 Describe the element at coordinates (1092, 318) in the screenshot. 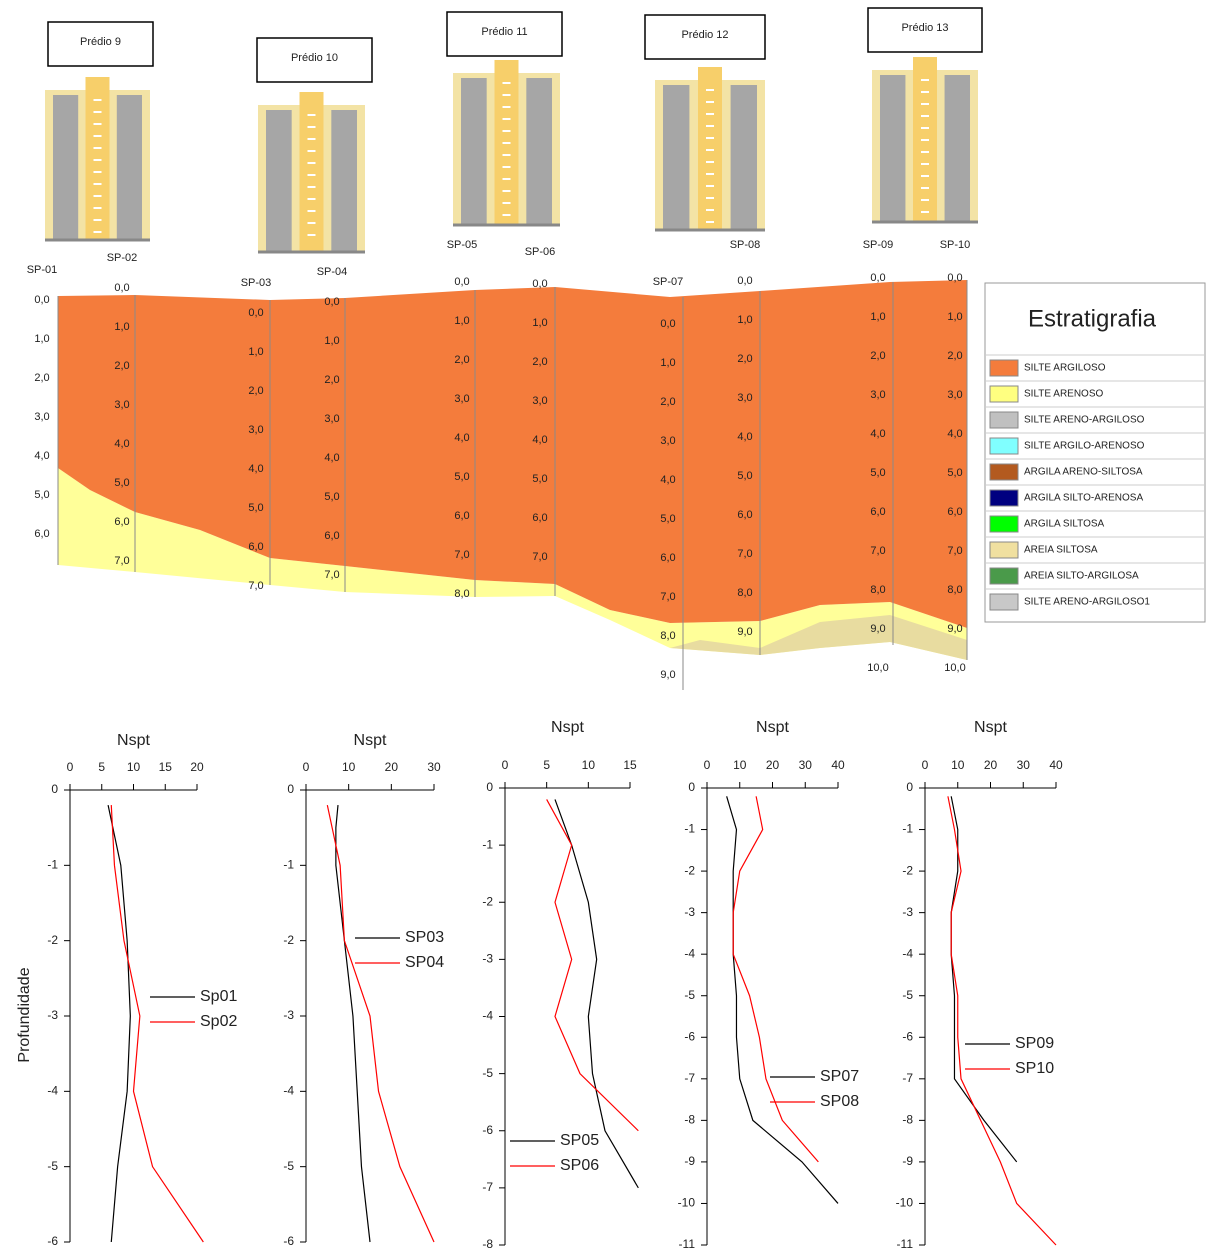

I see `legend-title: Estratigrafia` at that location.